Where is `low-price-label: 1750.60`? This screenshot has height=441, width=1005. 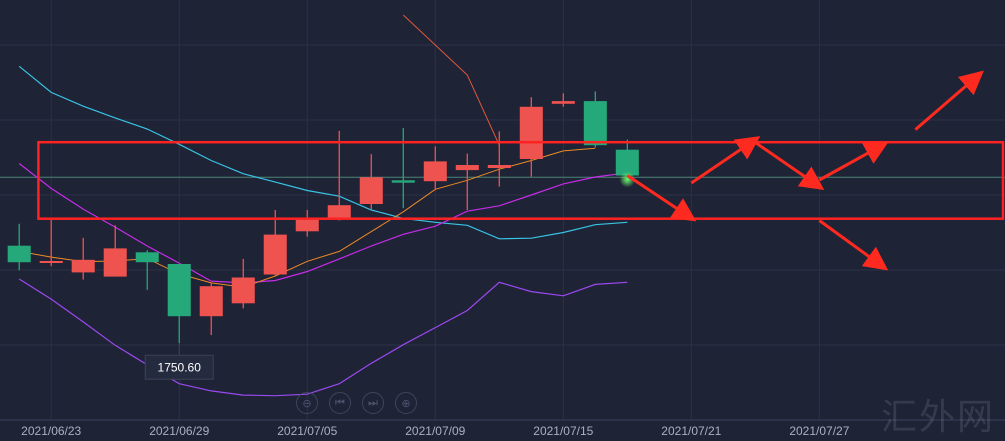
low-price-label: 1750.60 is located at coordinates (180, 368).